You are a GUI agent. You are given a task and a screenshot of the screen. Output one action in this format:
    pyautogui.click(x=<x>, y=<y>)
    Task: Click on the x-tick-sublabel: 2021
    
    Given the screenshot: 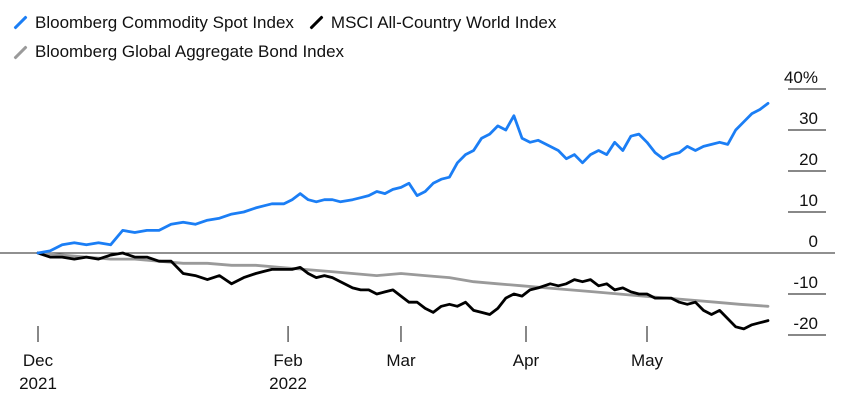 What is the action you would take?
    pyautogui.click(x=38, y=383)
    